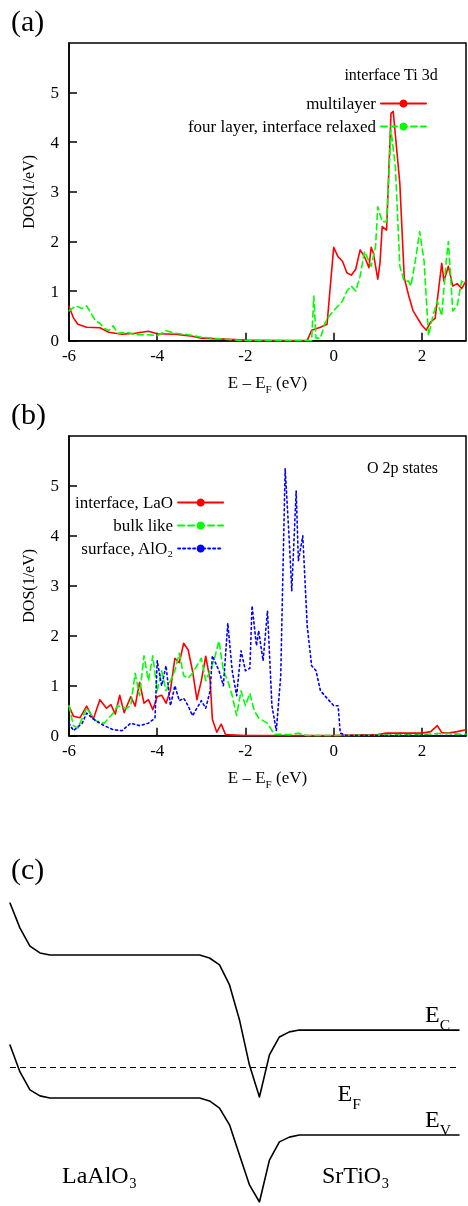 This screenshot has height=1206, width=468. I want to click on legend-label: surface, AlO₂, so click(127, 548).